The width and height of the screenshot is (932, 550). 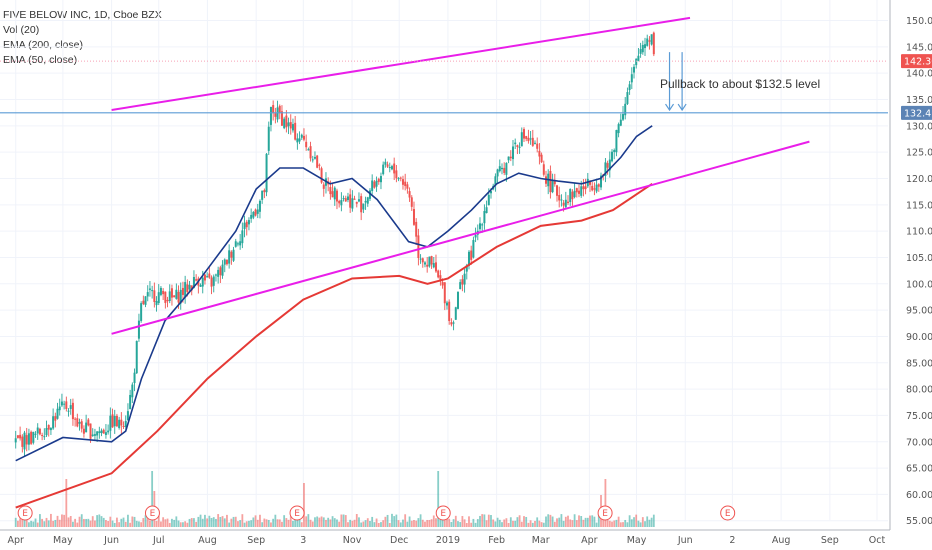 What do you see at coordinates (919, 153) in the screenshot?
I see `y-tick-label: 125.00` at bounding box center [919, 153].